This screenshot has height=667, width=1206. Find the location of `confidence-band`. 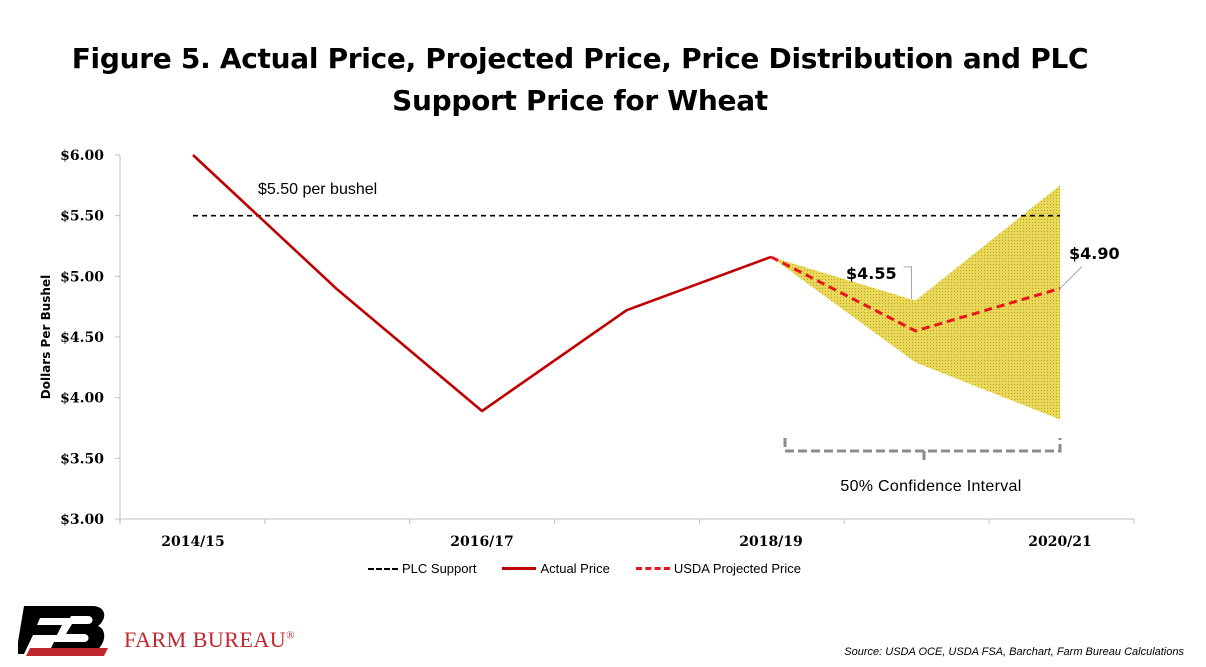

confidence-band is located at coordinates (915, 302).